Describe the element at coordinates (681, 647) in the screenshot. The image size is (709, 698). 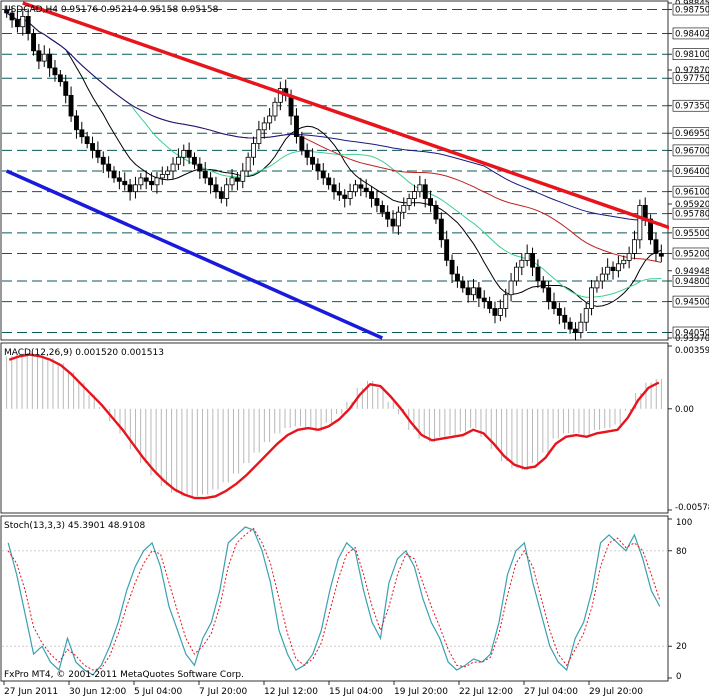
I see `stoch-tick-label: 20` at that location.